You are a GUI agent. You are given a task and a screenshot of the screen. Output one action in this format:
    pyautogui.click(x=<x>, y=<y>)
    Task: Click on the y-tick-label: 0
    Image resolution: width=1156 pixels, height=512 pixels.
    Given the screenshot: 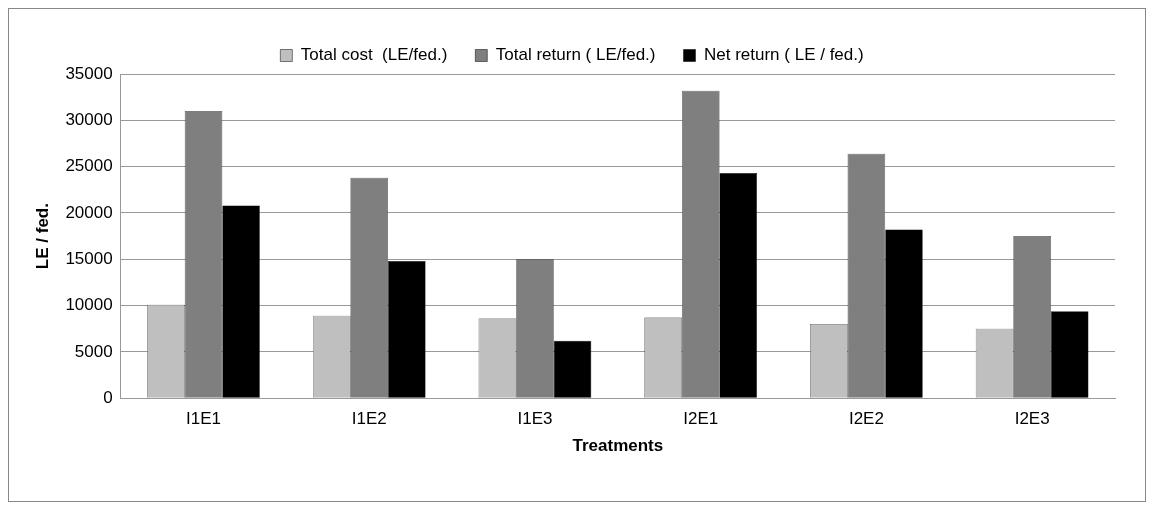 What is the action you would take?
    pyautogui.click(x=108, y=397)
    